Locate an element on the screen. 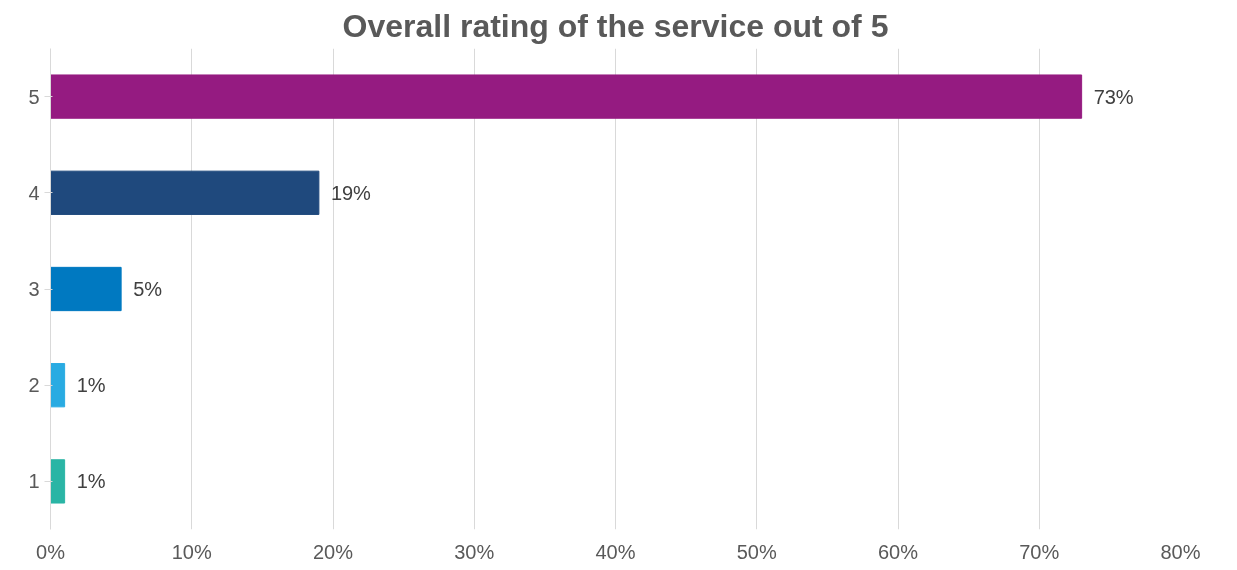 The image size is (1237, 570). data-label: 19% is located at coordinates (351, 192).